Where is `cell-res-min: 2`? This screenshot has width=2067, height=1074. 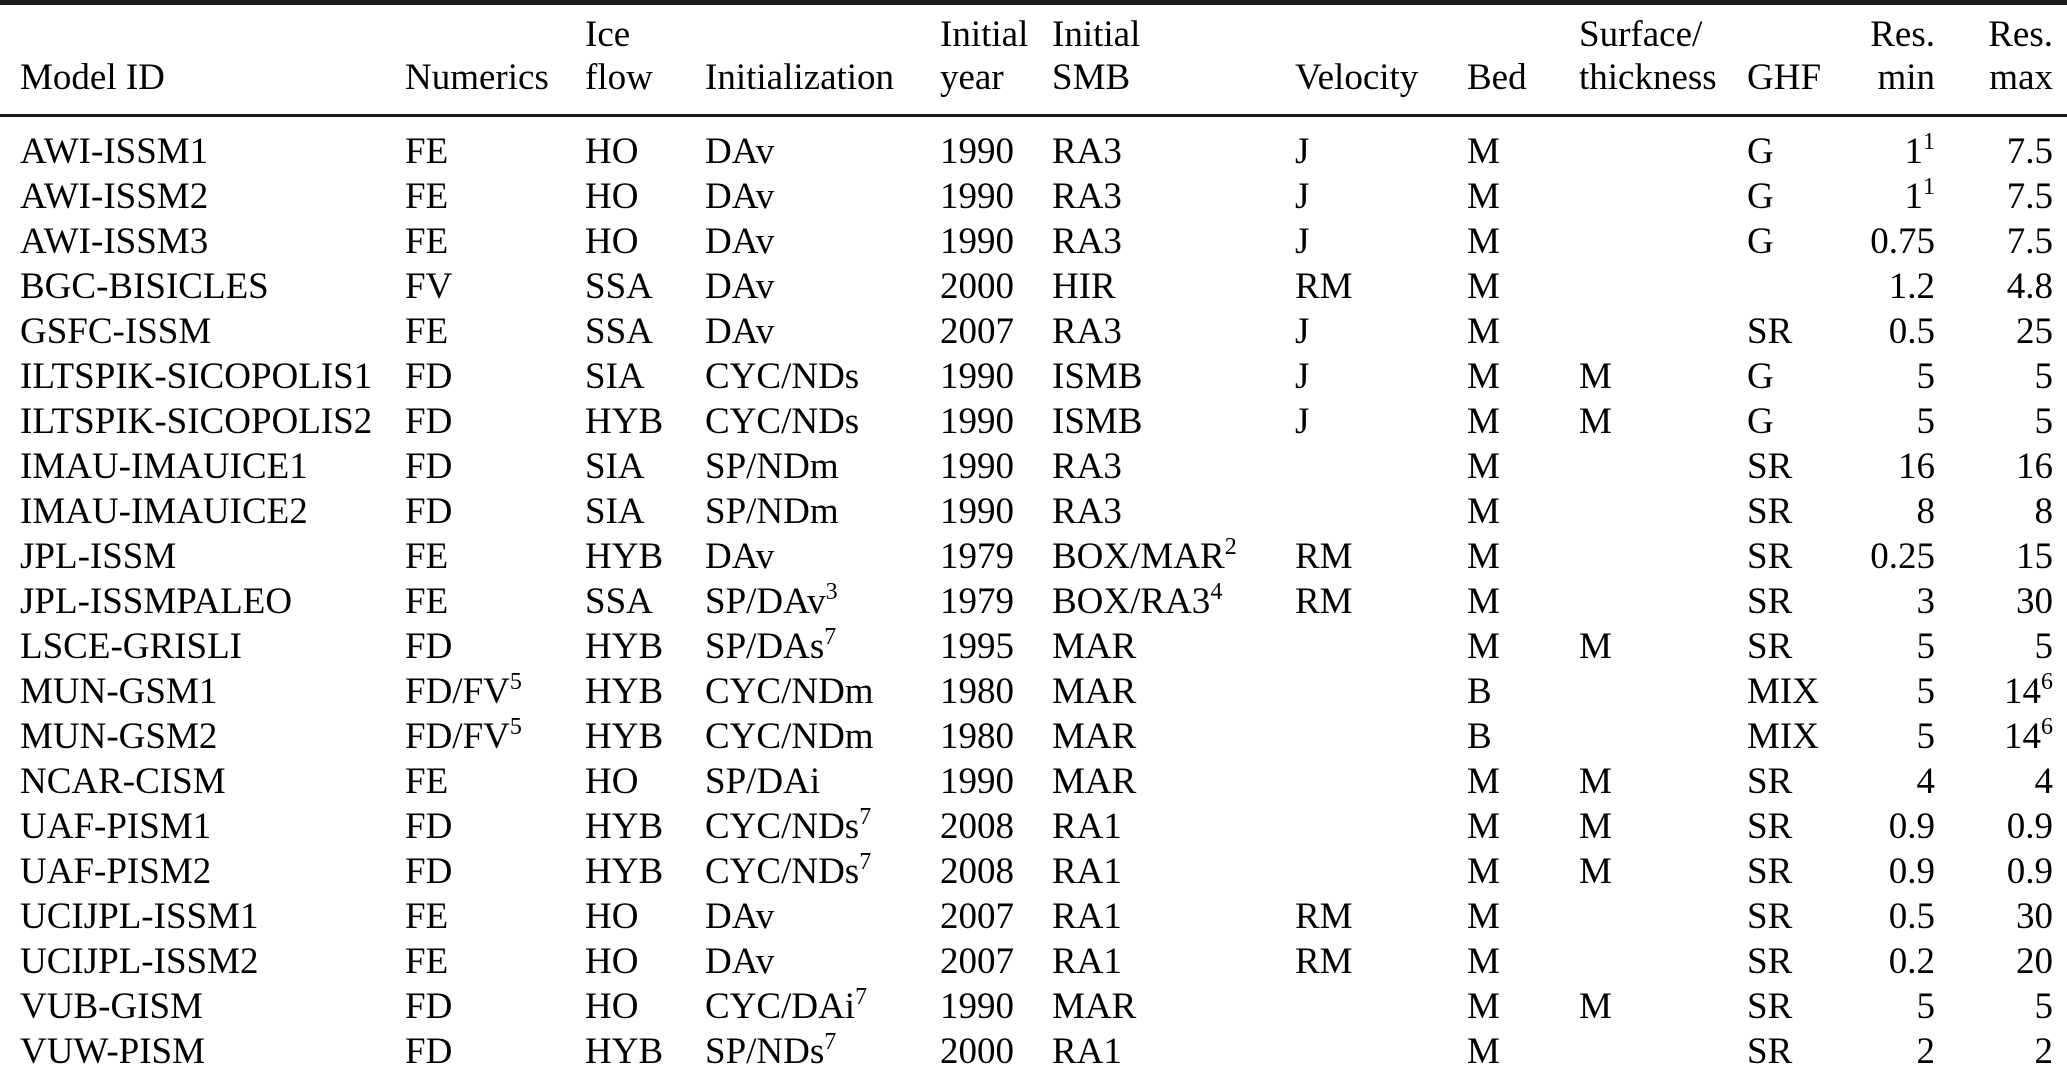
cell-res-min: 2 is located at coordinates (1926, 1051).